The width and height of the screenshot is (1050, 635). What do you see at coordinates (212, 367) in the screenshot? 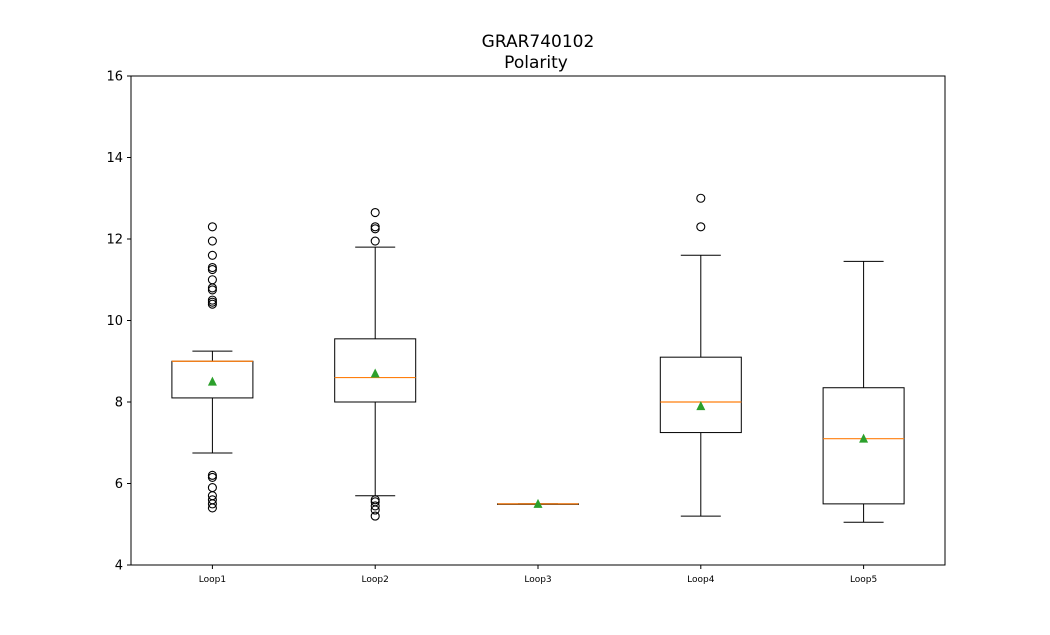
I see `box-group-loop1` at bounding box center [212, 367].